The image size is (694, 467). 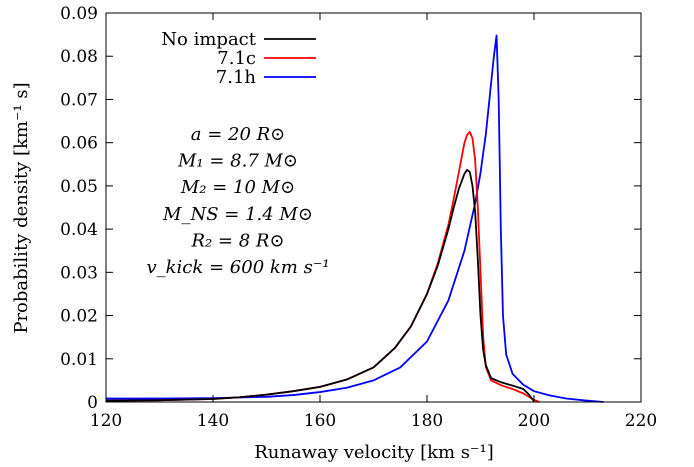 What do you see at coordinates (79, 100) in the screenshot?
I see `y-tick-label: 0.07` at bounding box center [79, 100].